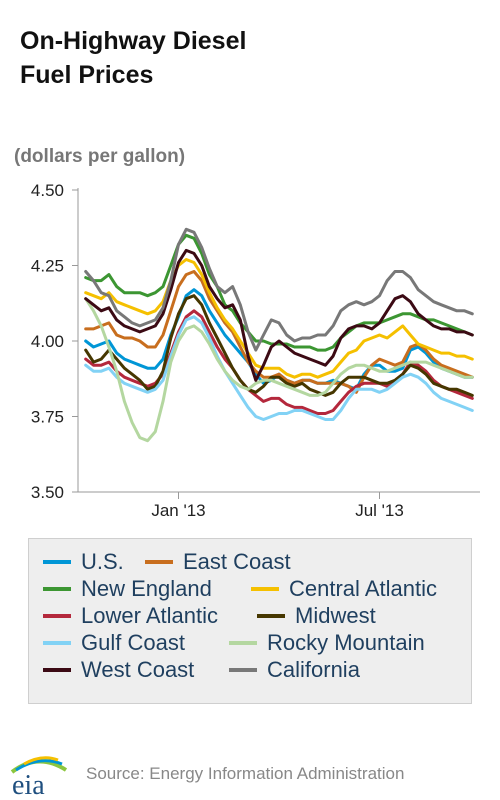  Describe the element at coordinates (133, 642) in the screenshot. I see `legend-label: Gulf Coast` at that location.